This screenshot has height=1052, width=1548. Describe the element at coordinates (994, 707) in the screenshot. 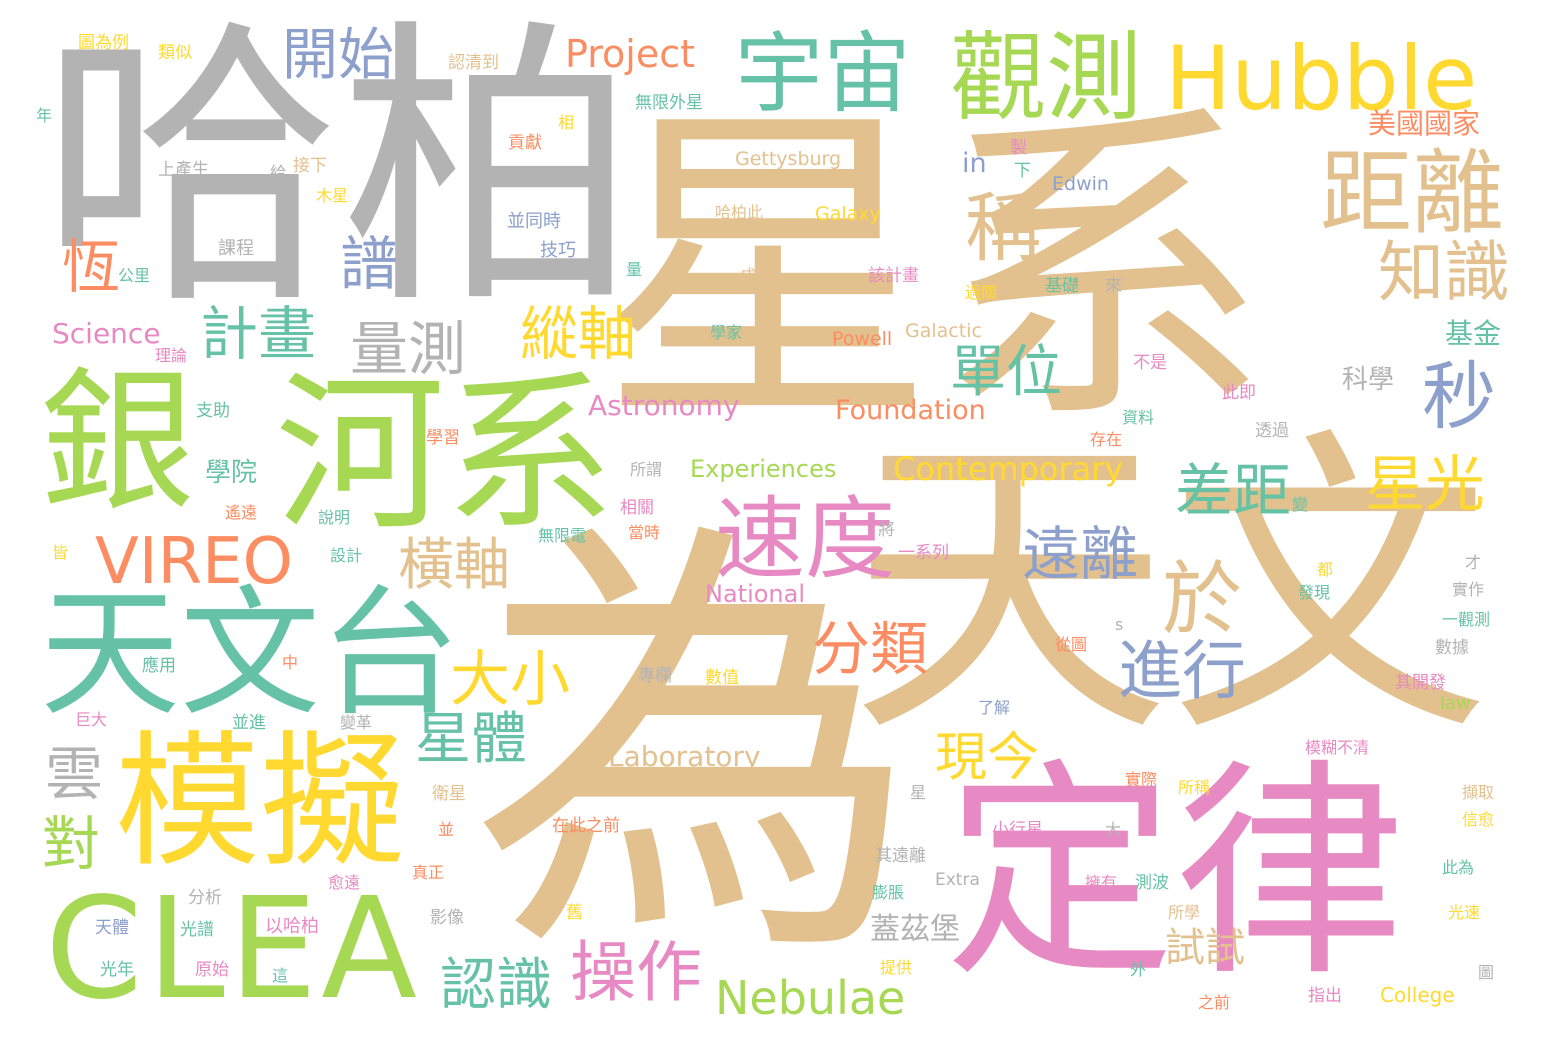

I see `word: 了解` at that location.